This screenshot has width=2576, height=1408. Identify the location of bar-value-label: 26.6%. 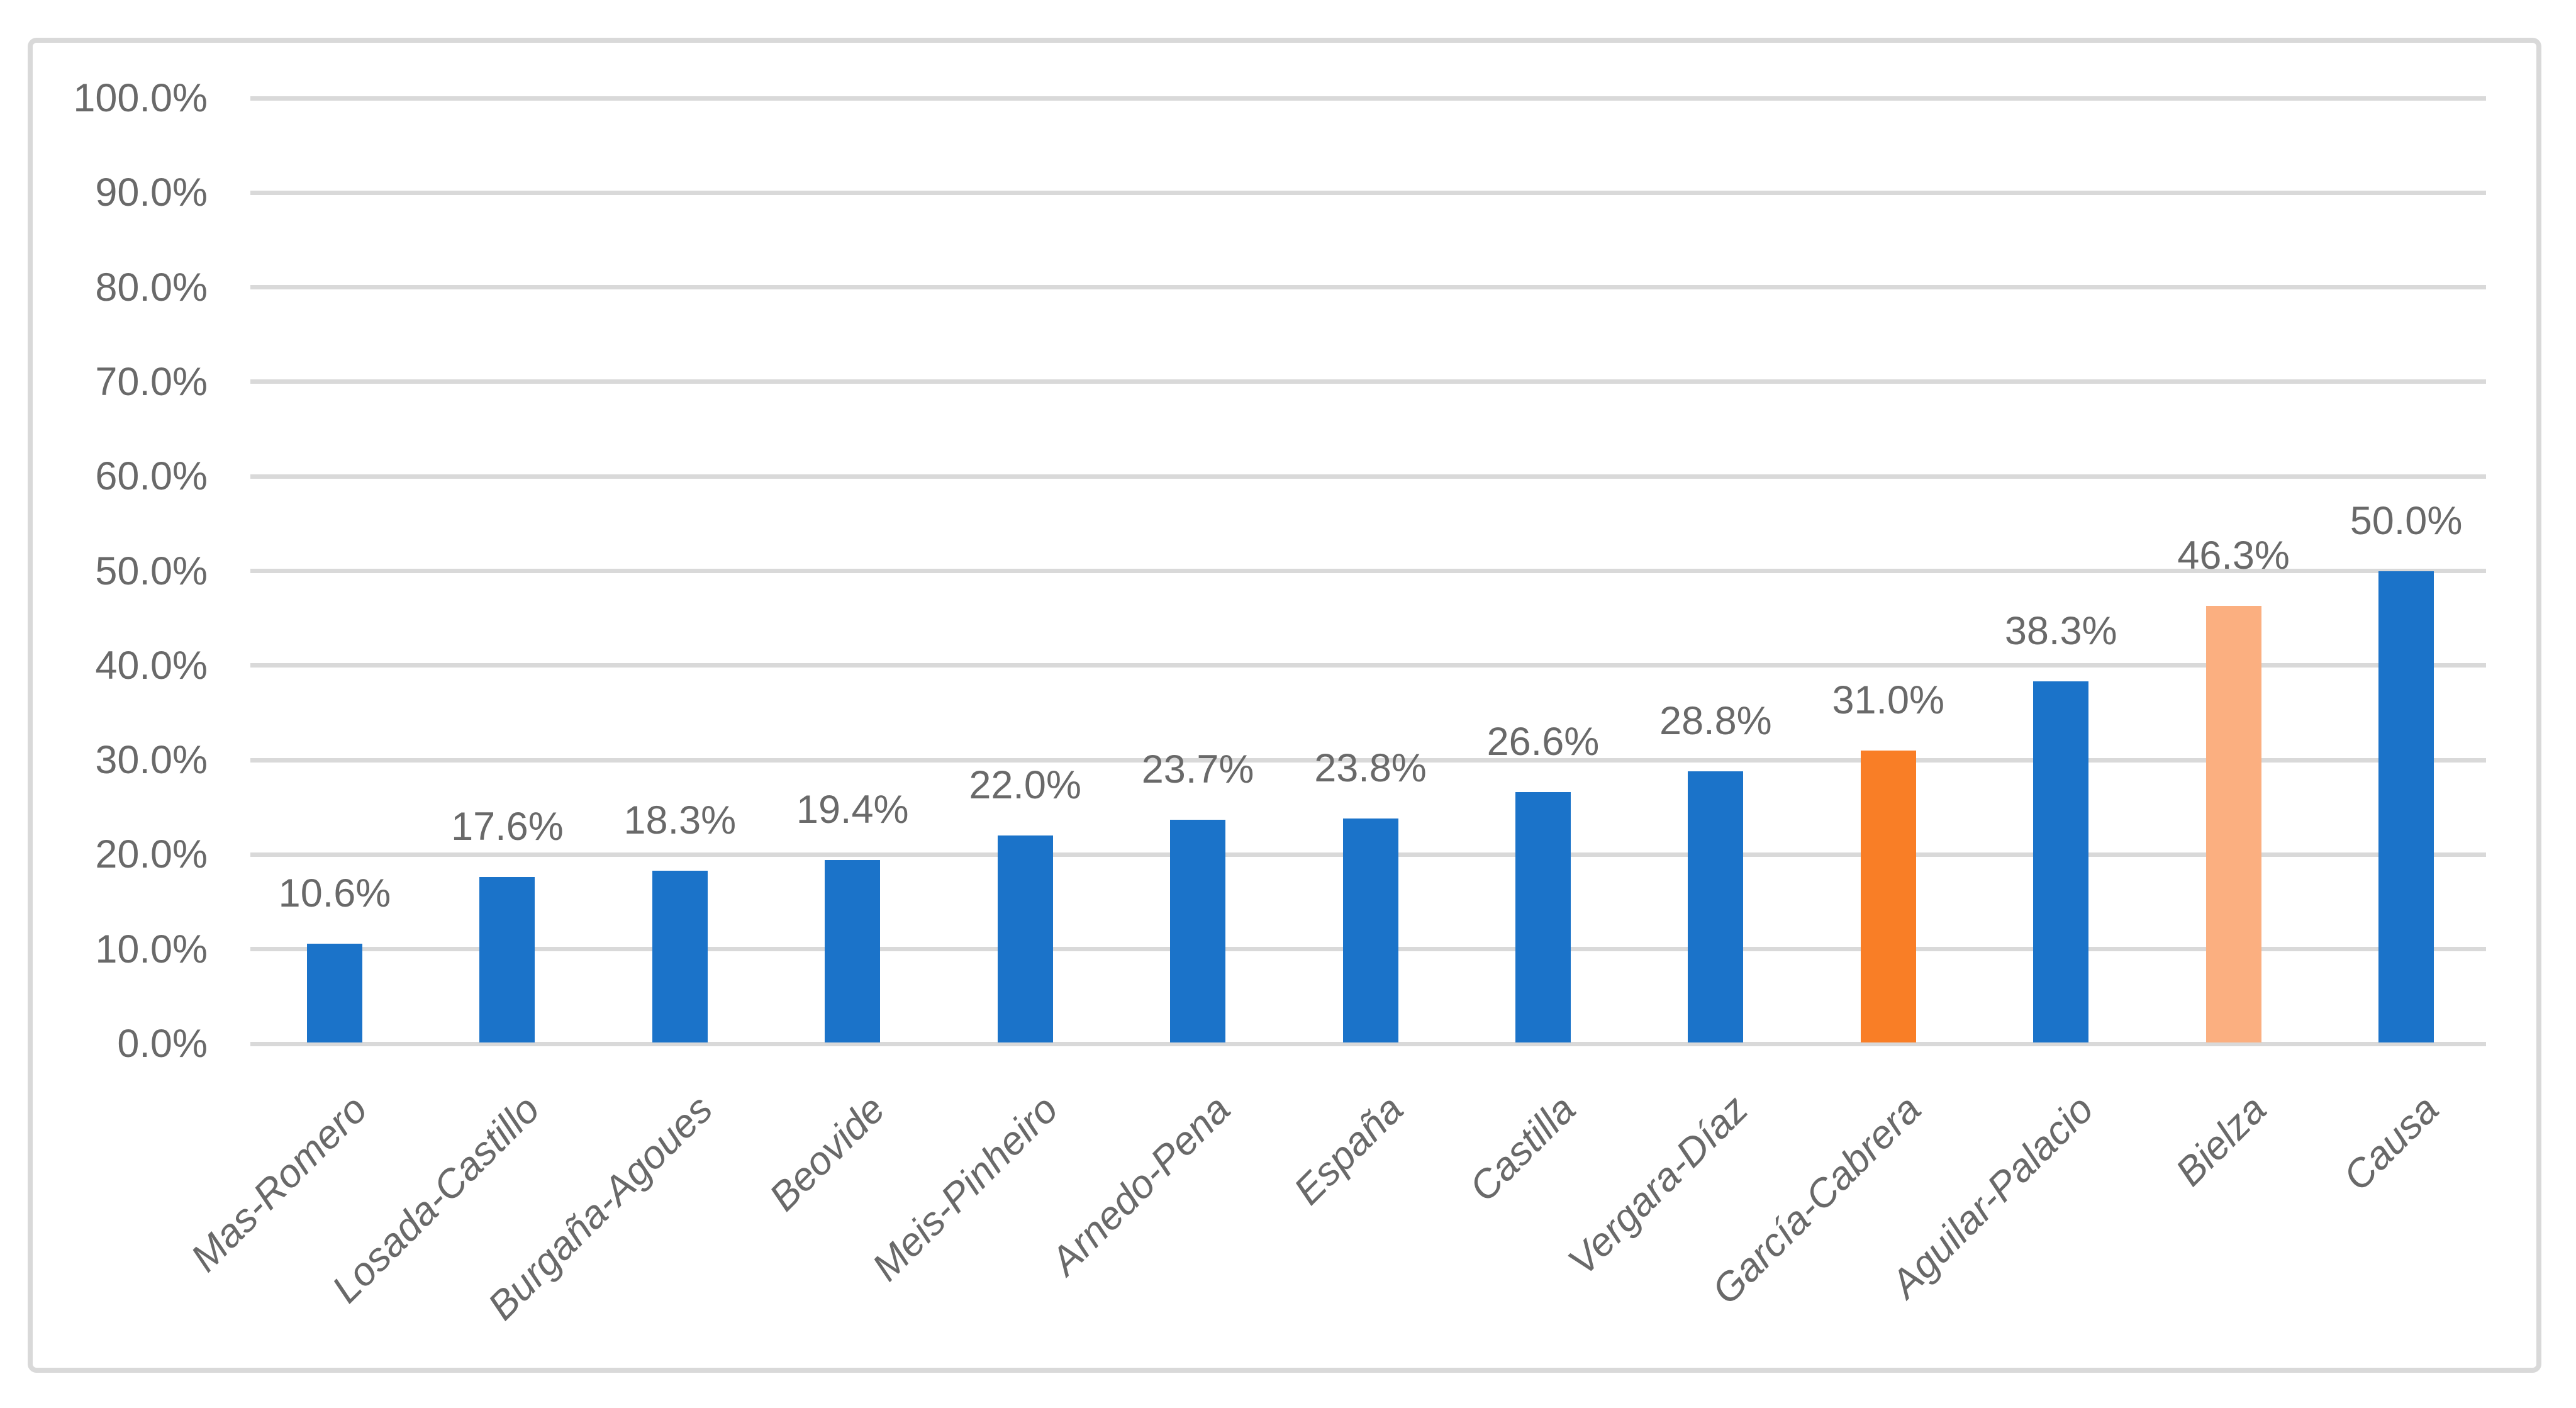
(1543, 742).